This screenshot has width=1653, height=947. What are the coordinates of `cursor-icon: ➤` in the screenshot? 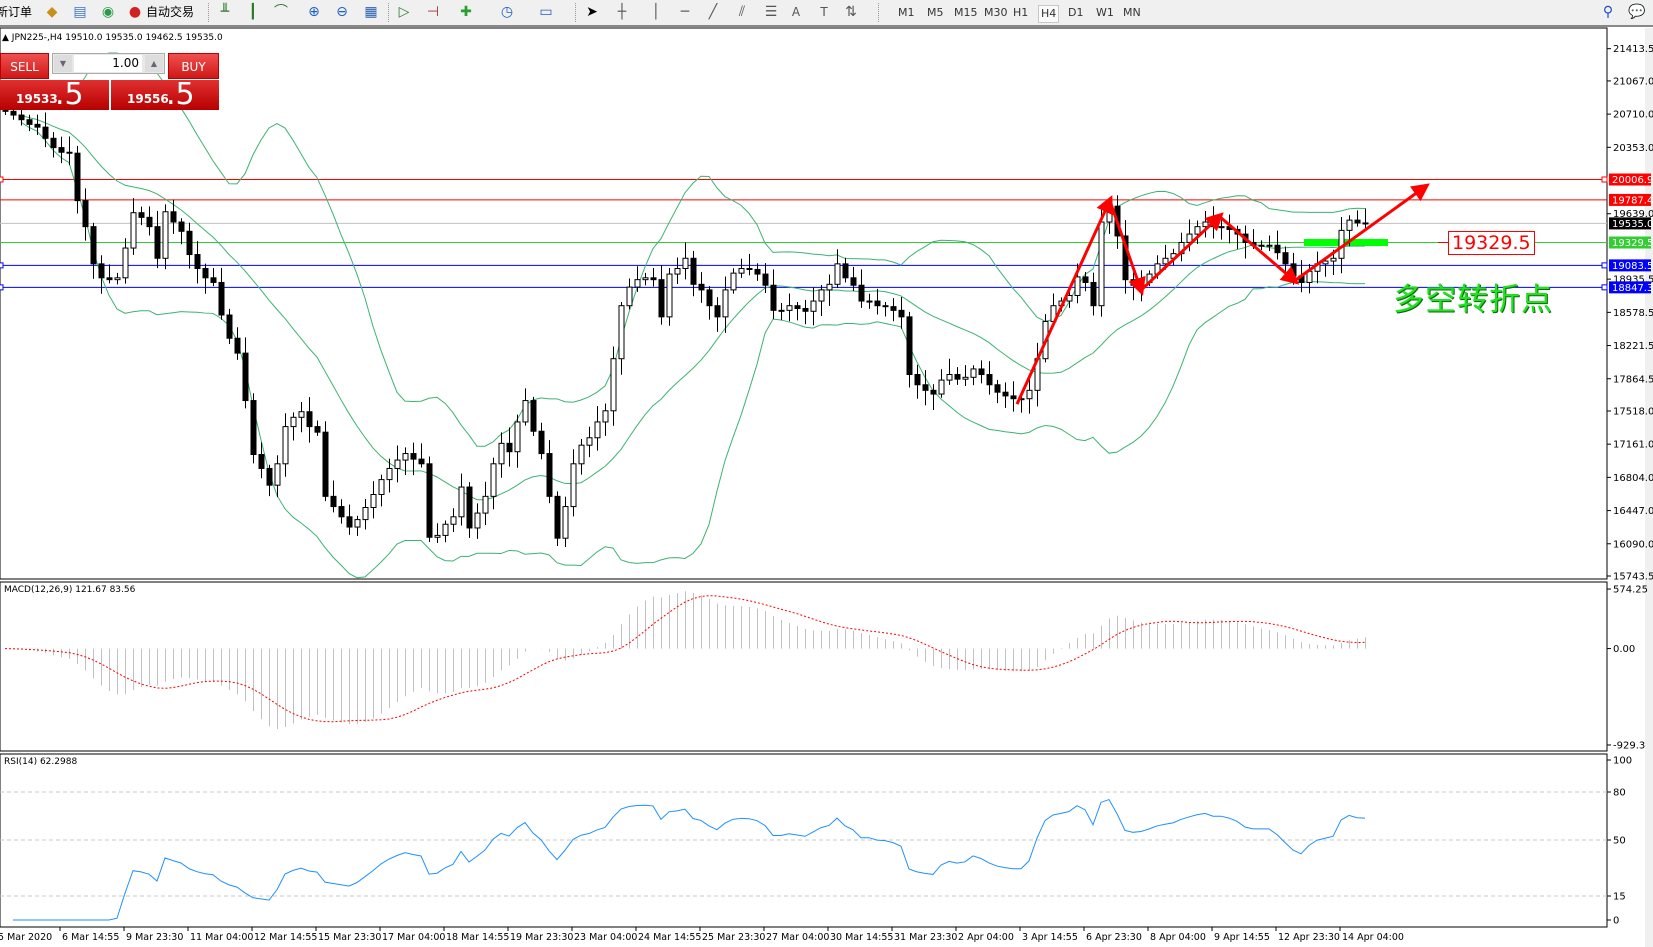 It's located at (592, 12).